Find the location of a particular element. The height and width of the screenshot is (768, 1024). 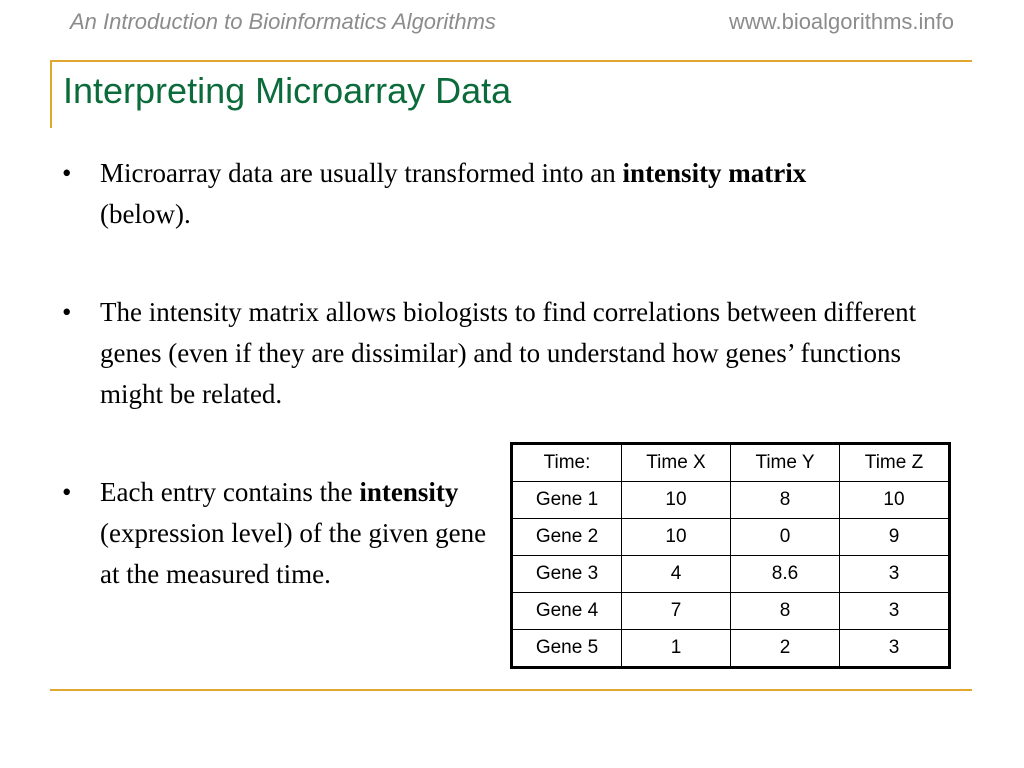

bottom-rule is located at coordinates (511, 690).